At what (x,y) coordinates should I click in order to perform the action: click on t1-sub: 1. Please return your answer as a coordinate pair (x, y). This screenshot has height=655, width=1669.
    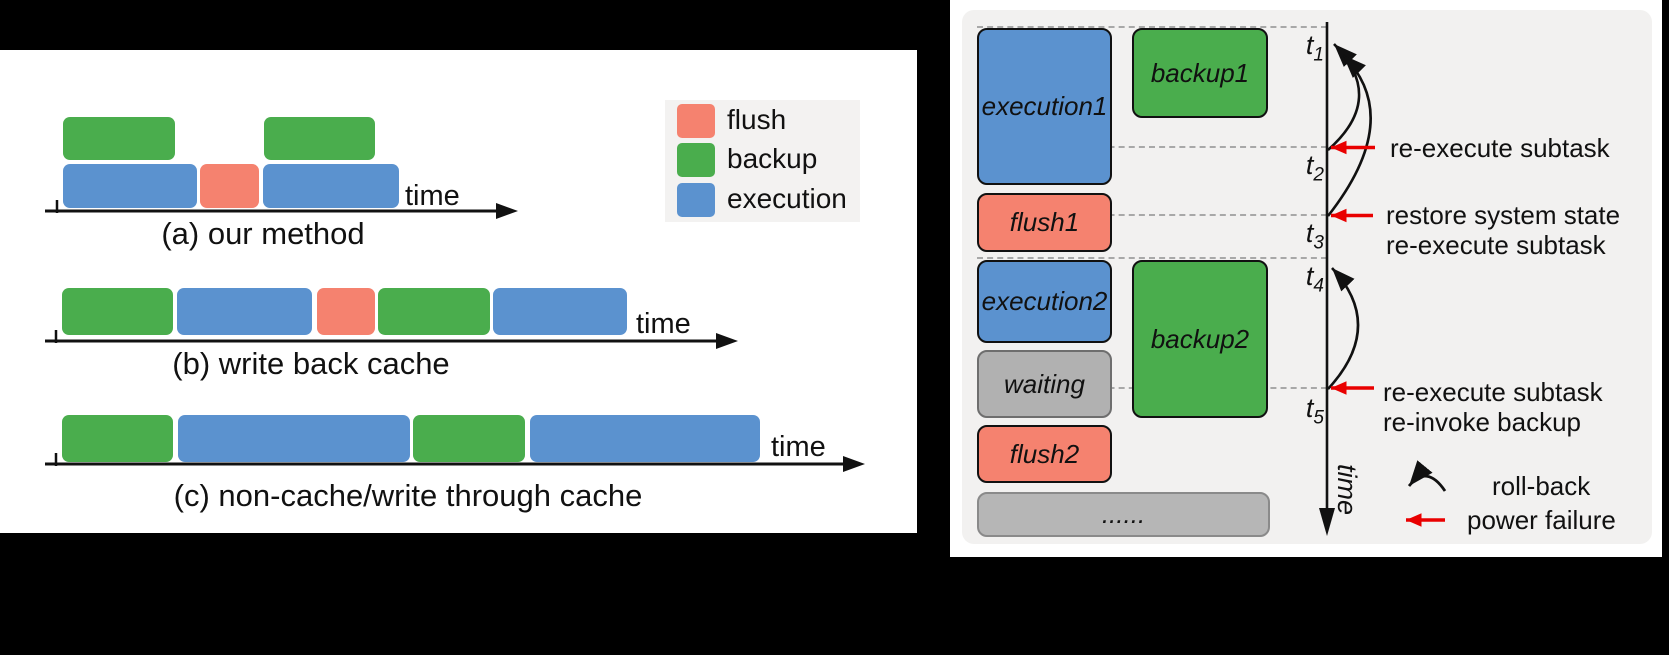
    Looking at the image, I should click on (1318, 55).